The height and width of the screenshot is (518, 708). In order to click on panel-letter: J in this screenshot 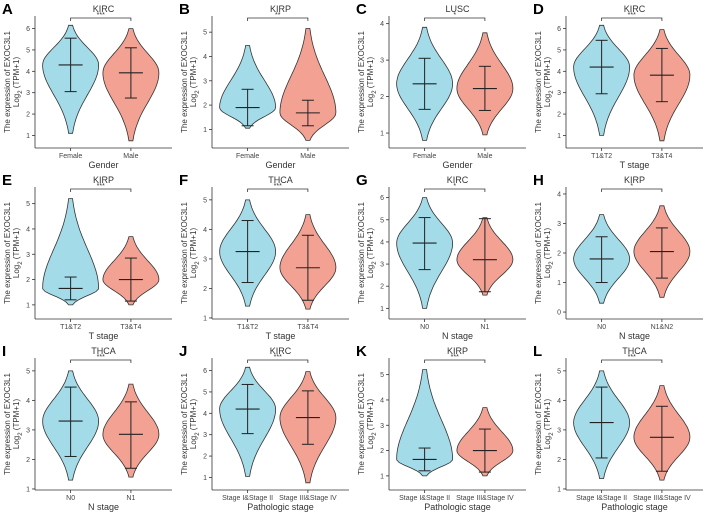, I will do `click(183, 351)`.